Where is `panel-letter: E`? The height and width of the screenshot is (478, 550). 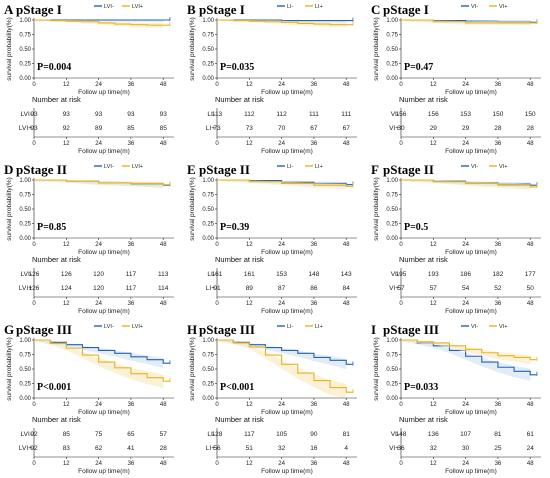
panel-letter: E is located at coordinates (191, 169).